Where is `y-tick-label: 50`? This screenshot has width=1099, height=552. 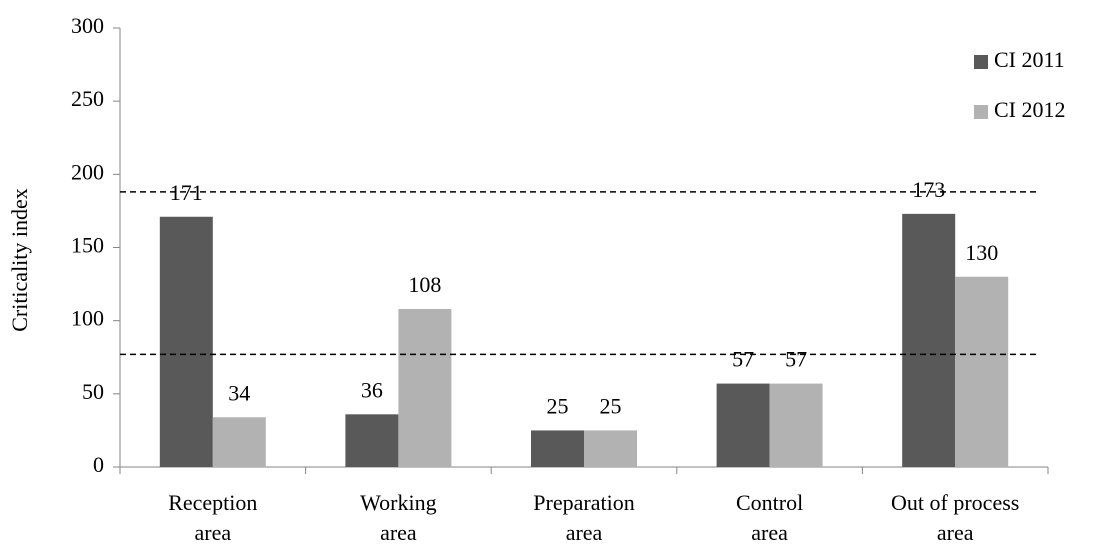 y-tick-label: 50 is located at coordinates (93, 391).